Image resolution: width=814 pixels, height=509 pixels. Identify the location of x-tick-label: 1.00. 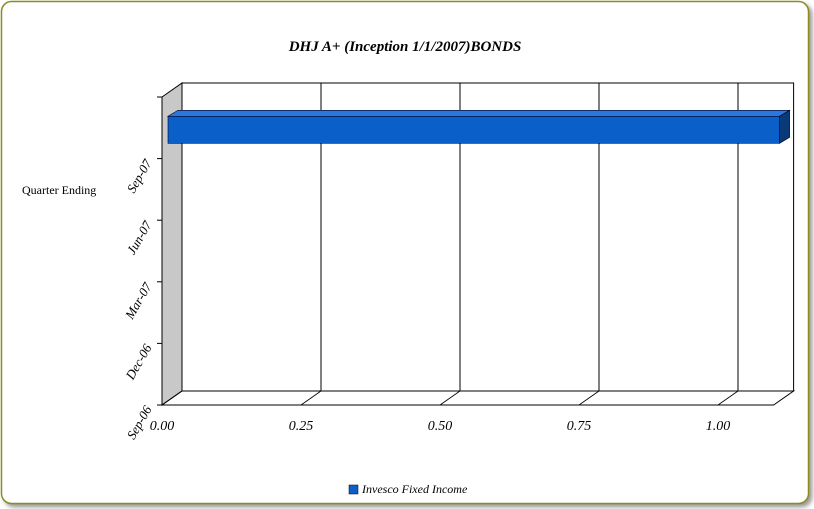
(718, 426).